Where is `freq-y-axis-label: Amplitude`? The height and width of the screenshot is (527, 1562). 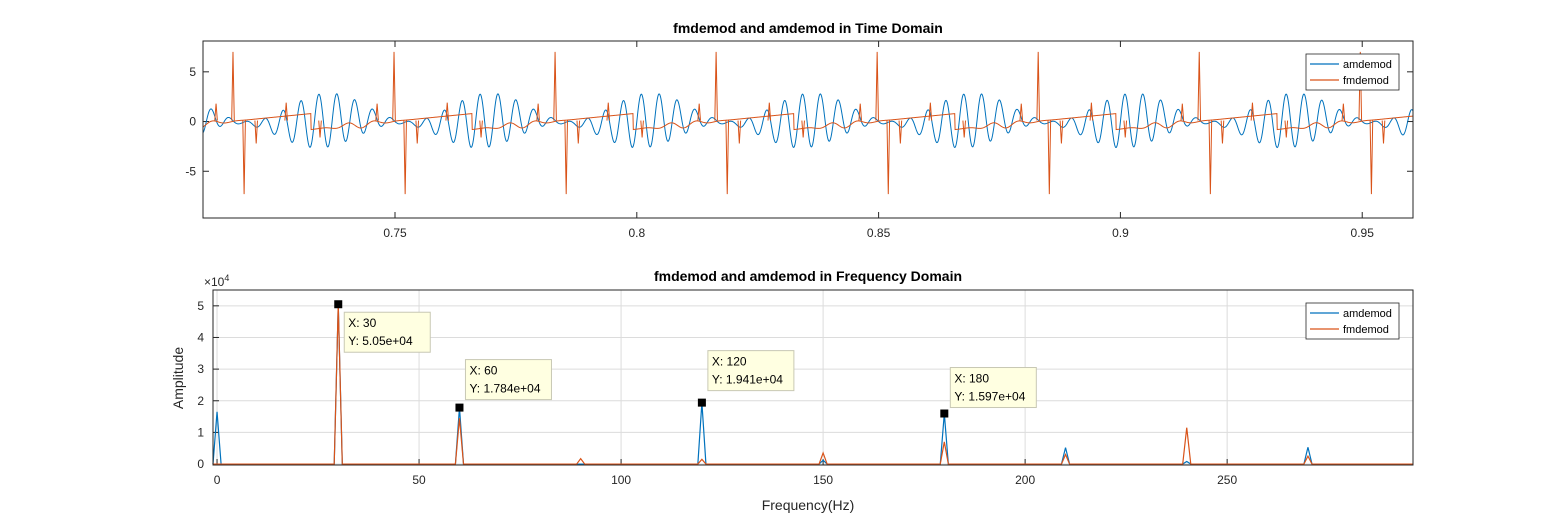
freq-y-axis-label: Amplitude is located at coordinates (178, 378).